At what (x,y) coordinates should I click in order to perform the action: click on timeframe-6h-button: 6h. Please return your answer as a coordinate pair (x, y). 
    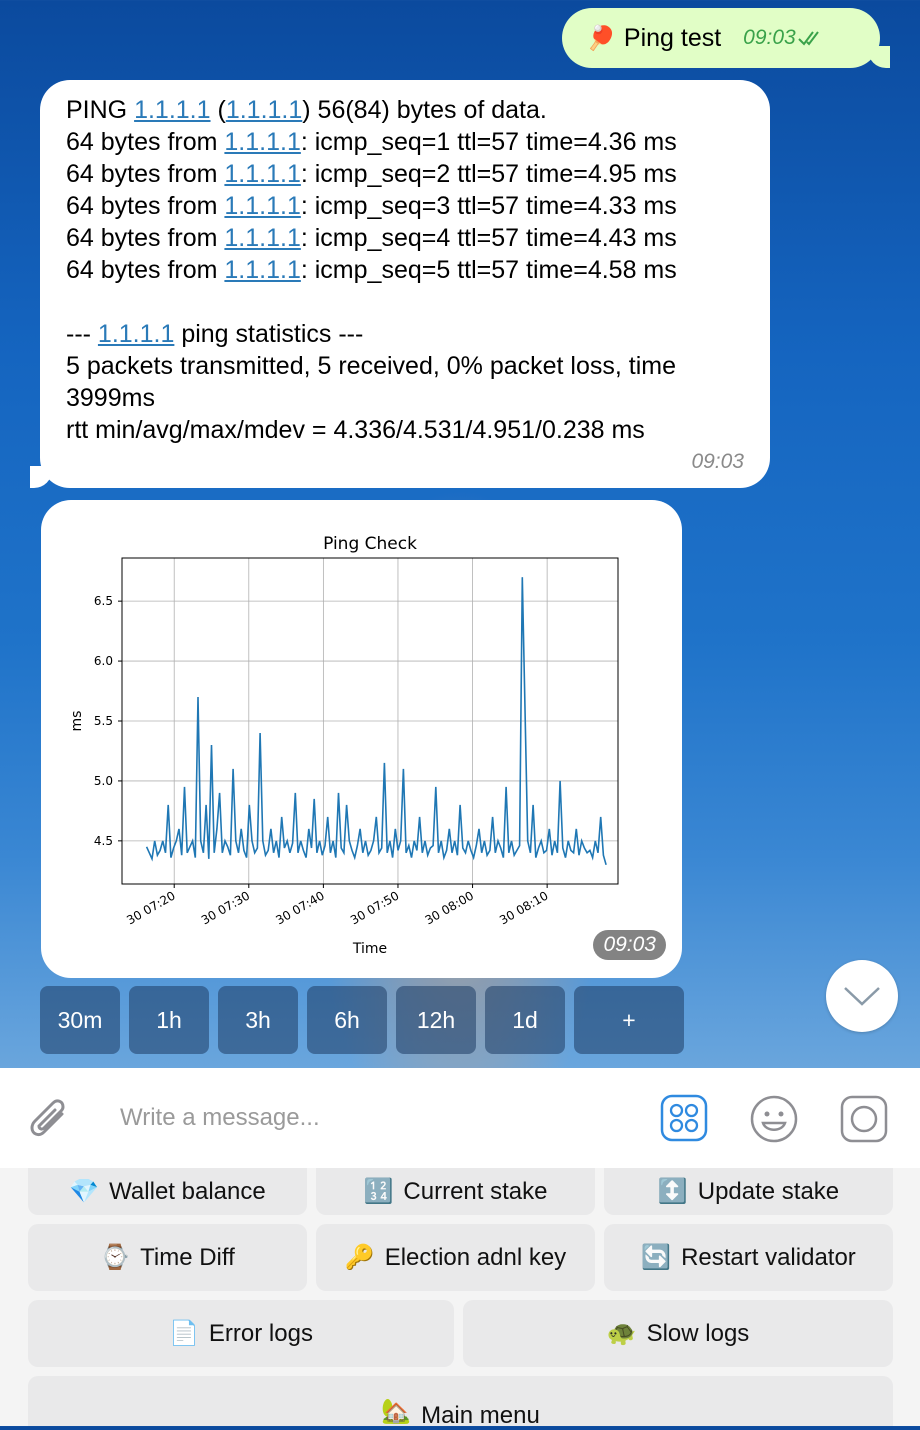
    Looking at the image, I should click on (347, 1020).